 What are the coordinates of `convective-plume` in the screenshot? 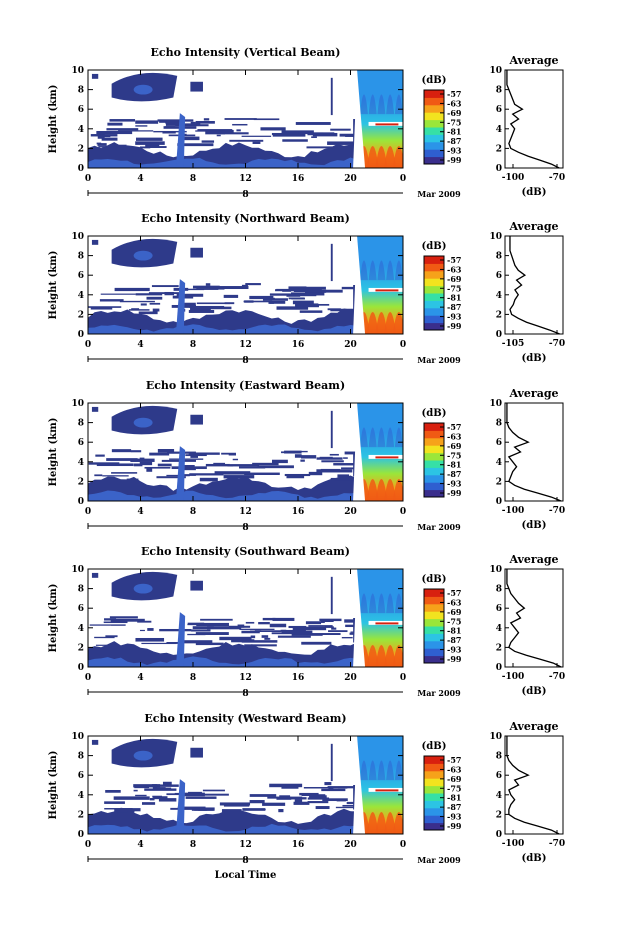 It's located at (180, 140).